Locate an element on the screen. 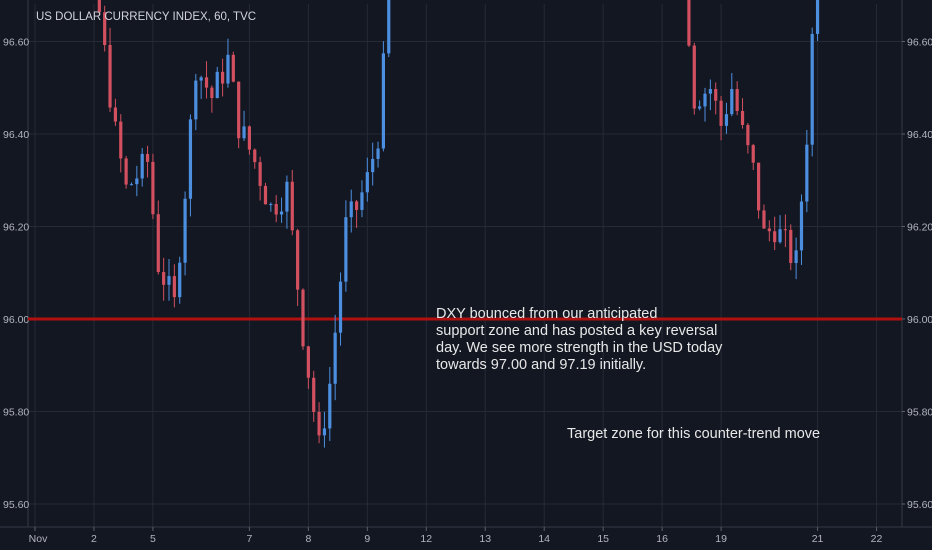 This screenshot has height=550, width=932. x-tick-label: 12 is located at coordinates (426, 539).